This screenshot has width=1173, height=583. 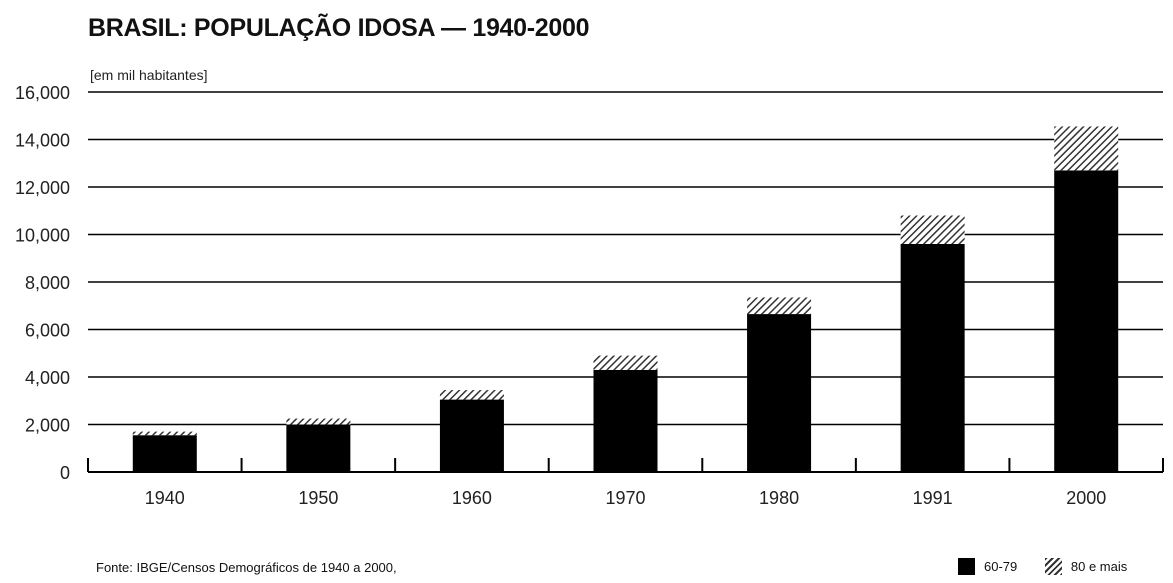 What do you see at coordinates (164, 433) in the screenshot?
I see `bar-1940-80-e-mais` at bounding box center [164, 433].